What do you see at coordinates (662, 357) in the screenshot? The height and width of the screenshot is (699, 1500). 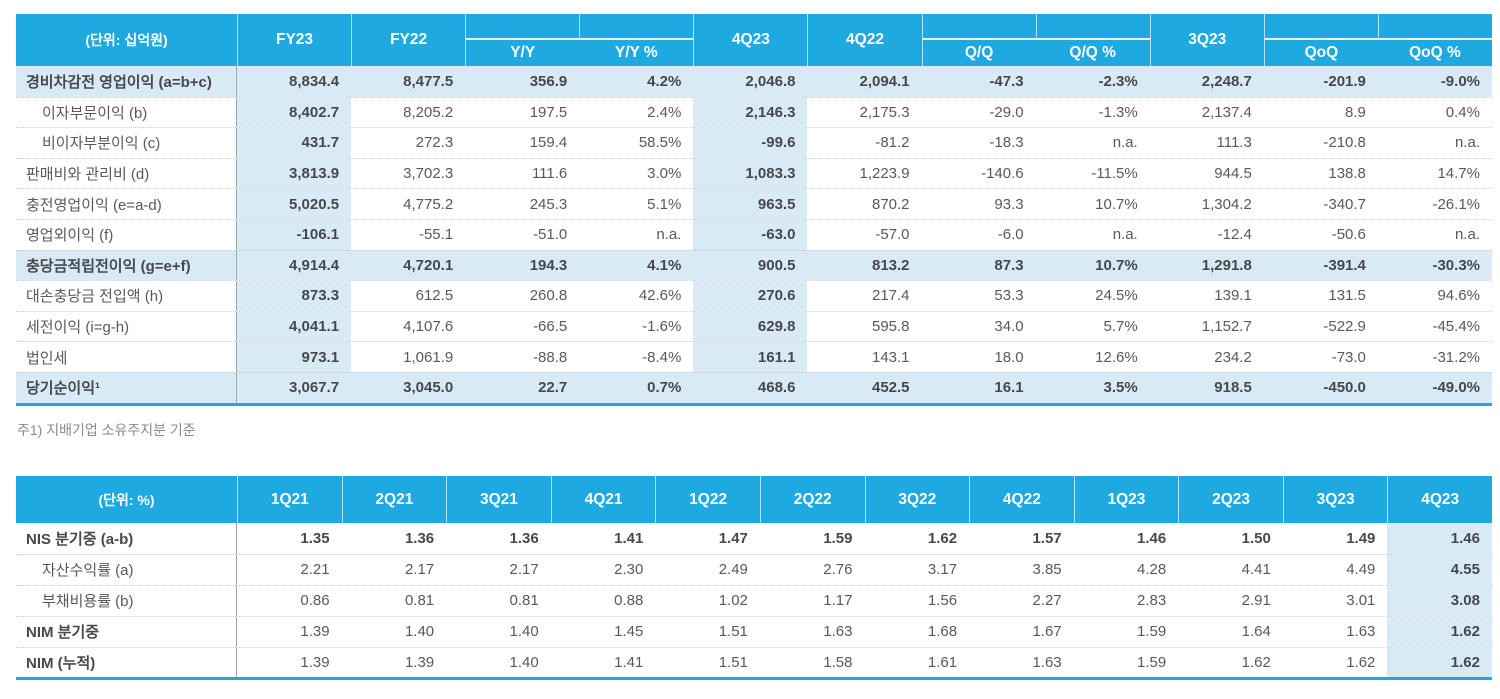 I see `cell-value: -8.4%` at bounding box center [662, 357].